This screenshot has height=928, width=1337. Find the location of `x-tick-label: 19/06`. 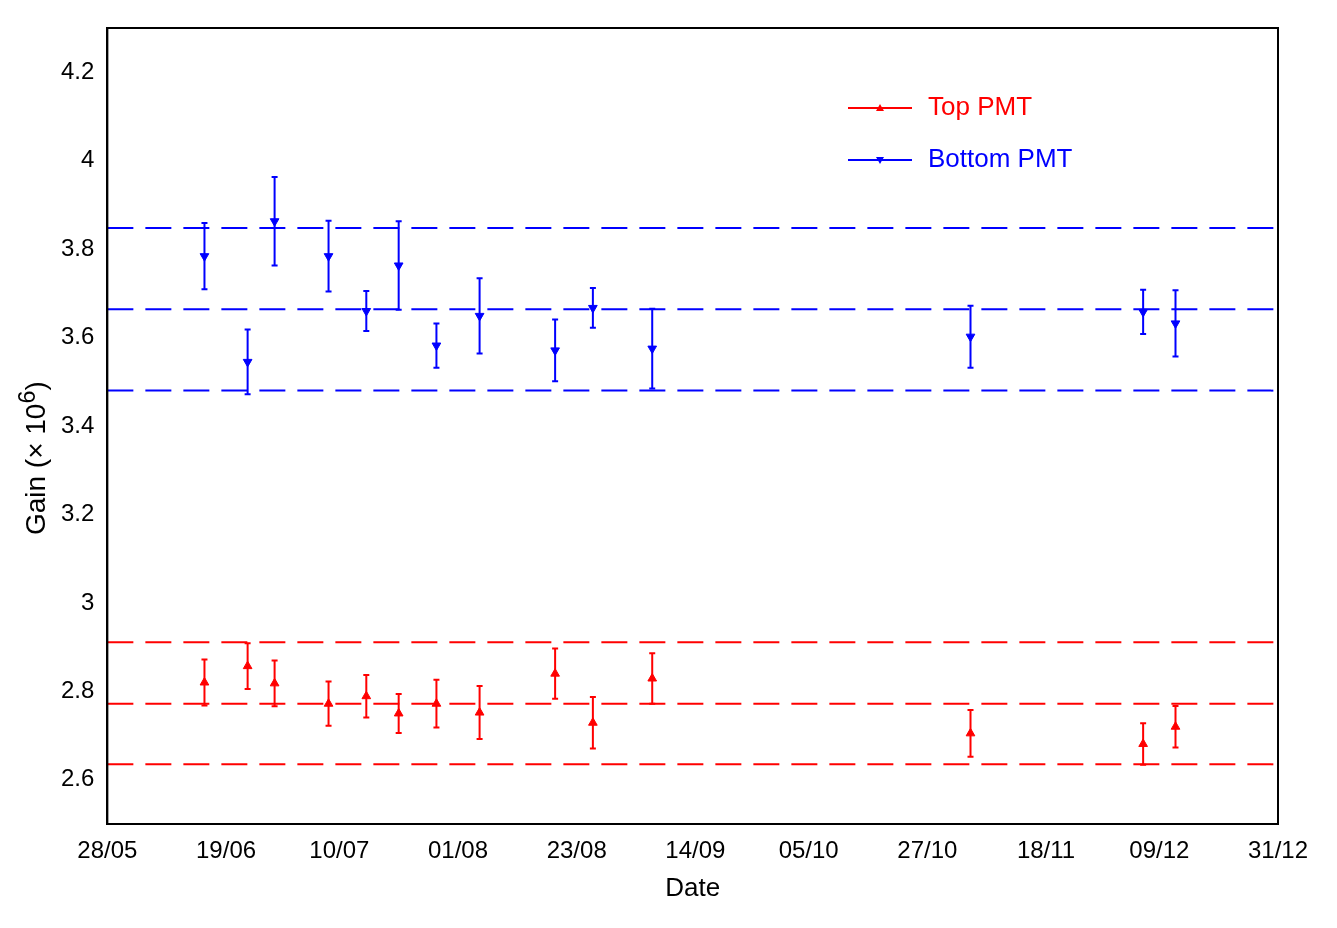

x-tick-label: 19/06 is located at coordinates (226, 850).